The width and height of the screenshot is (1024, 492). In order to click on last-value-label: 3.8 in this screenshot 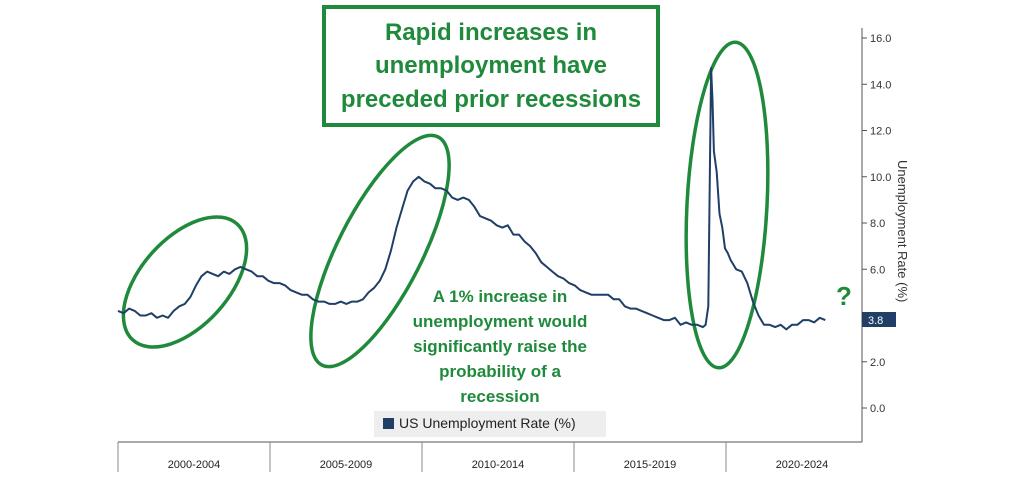, I will do `click(875, 321)`.